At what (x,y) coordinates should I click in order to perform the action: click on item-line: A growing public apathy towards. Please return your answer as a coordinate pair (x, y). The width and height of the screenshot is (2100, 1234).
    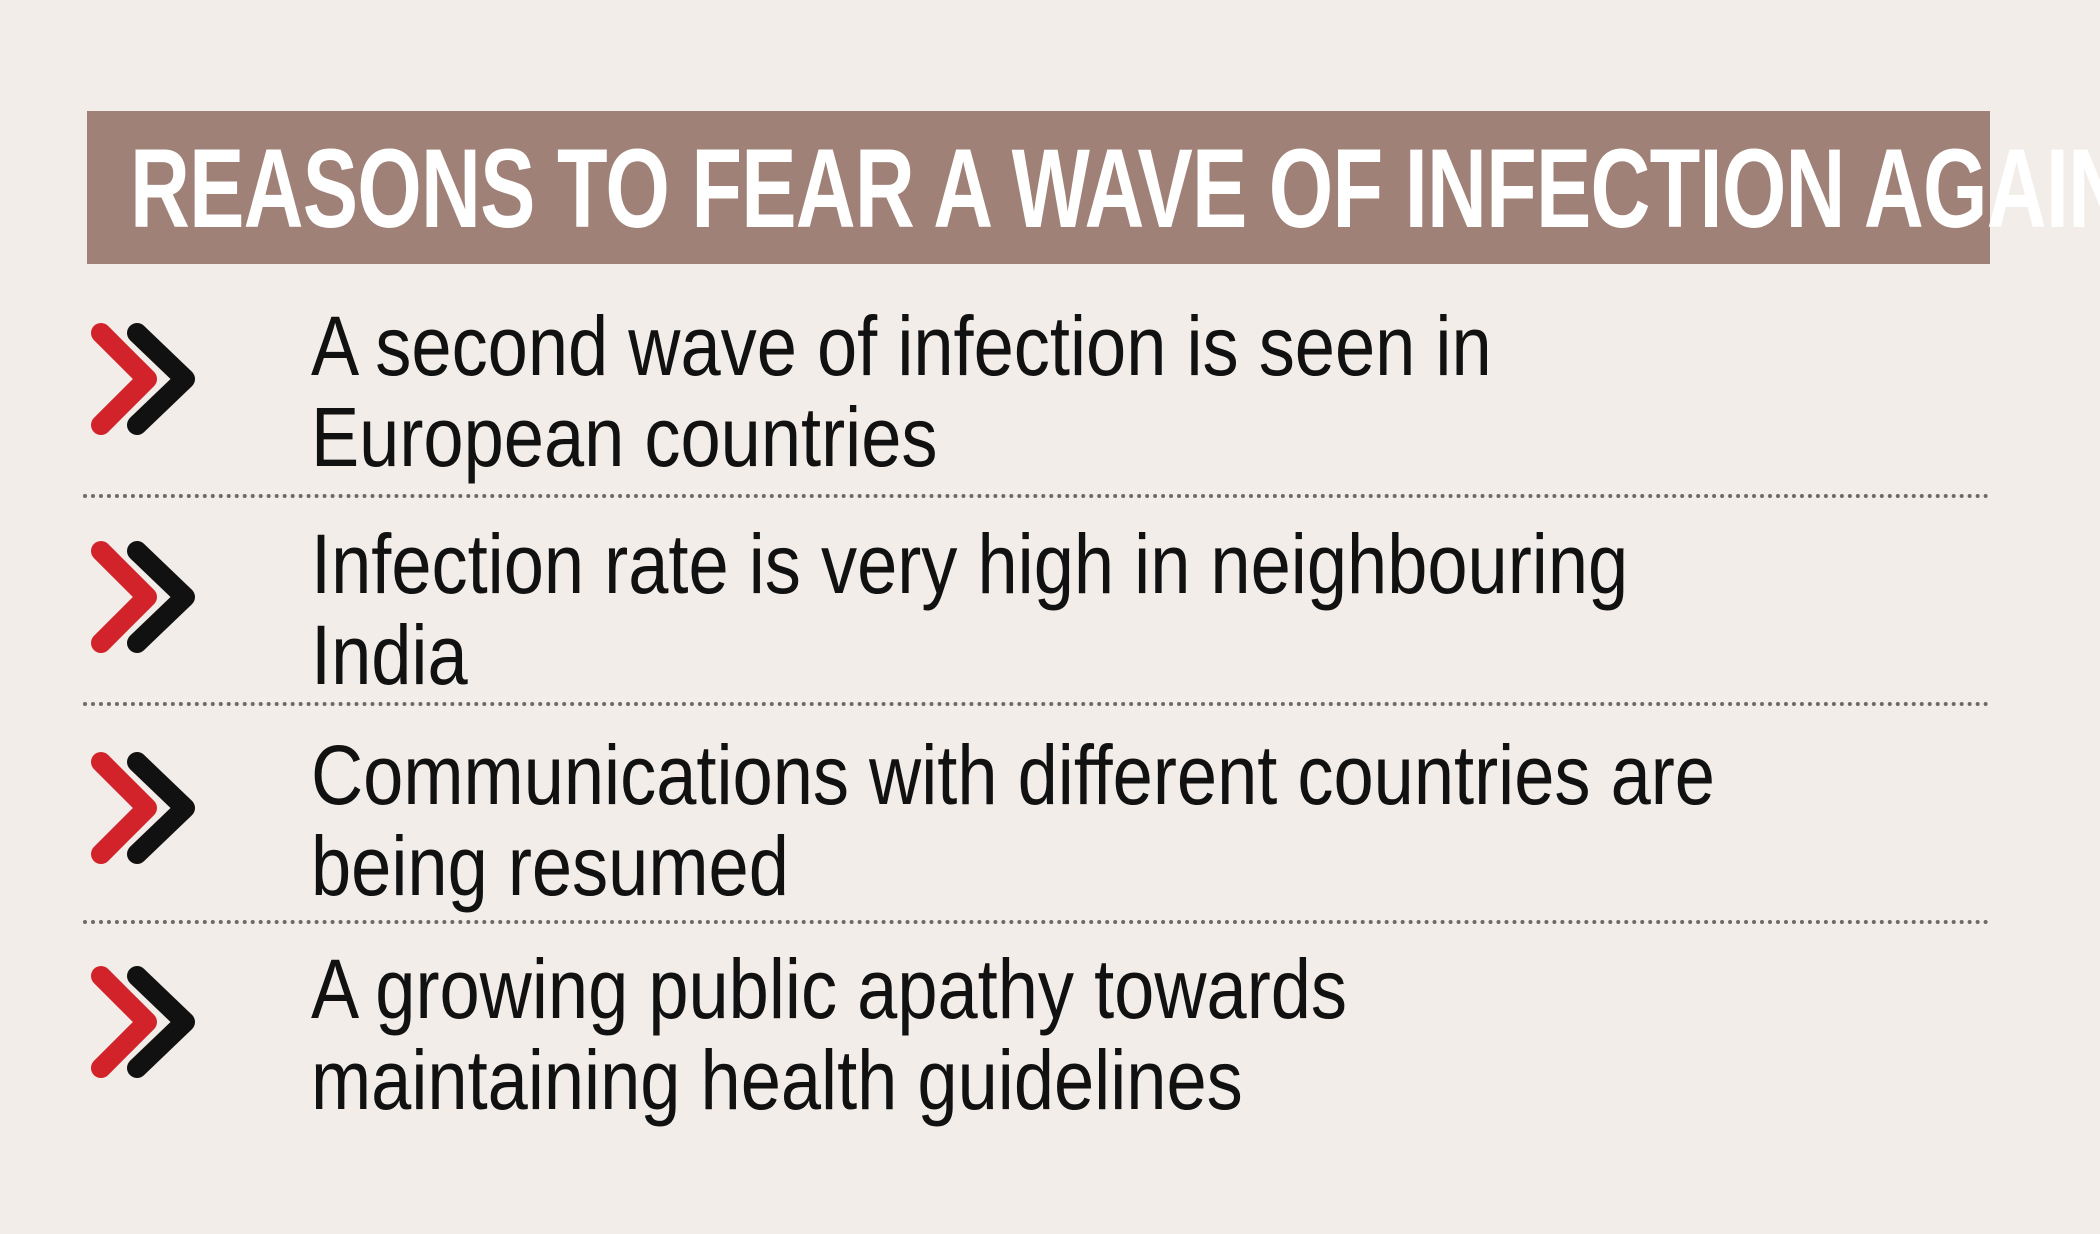
    Looking at the image, I should click on (829, 989).